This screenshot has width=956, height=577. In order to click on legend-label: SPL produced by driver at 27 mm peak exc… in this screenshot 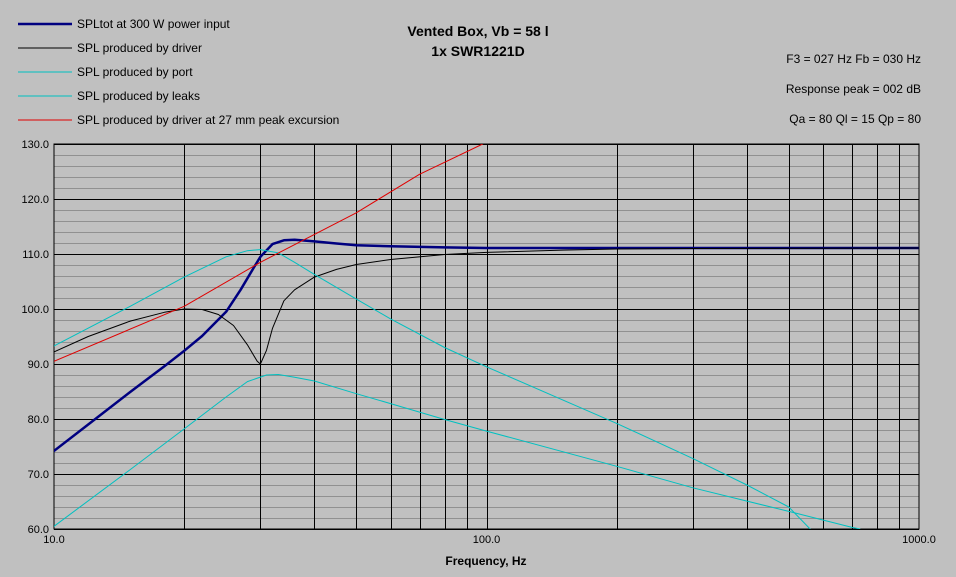, I will do `click(208, 120)`.